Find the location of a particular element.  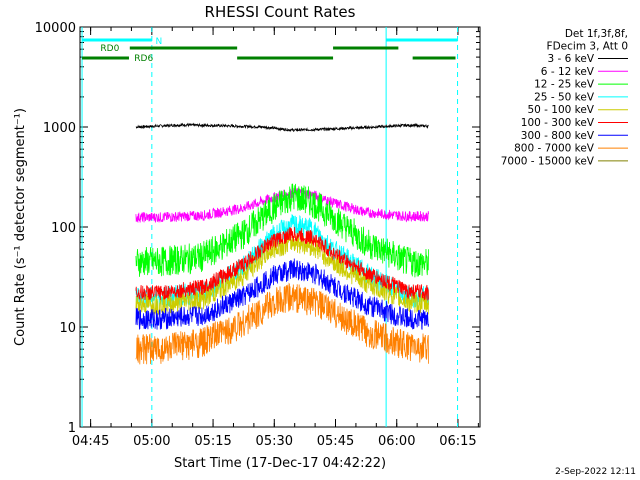

y-axis-label: Count Rate (s⁻¹ detector segment⁻¹) is located at coordinates (20, 227).